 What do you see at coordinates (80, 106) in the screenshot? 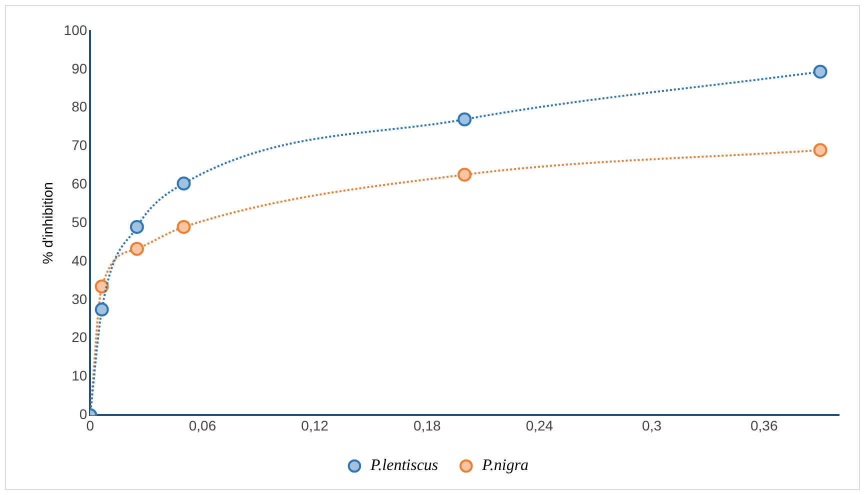
I see `y-tick-label: 80` at bounding box center [80, 106].